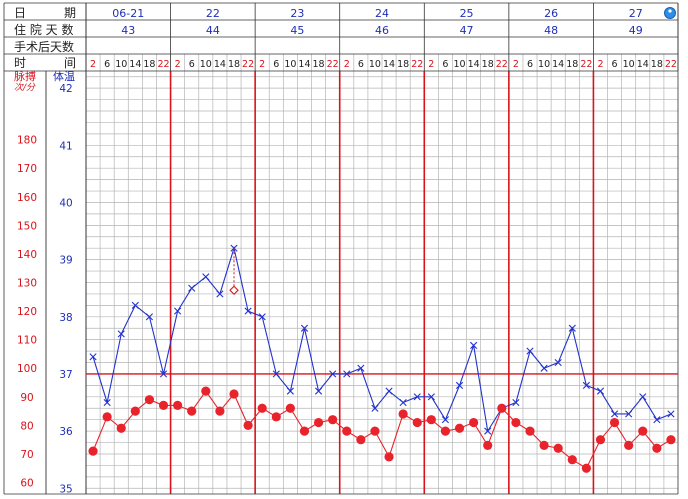 This screenshot has width=688, height=499. I want to click on pulse-tick: 110, so click(27, 341).